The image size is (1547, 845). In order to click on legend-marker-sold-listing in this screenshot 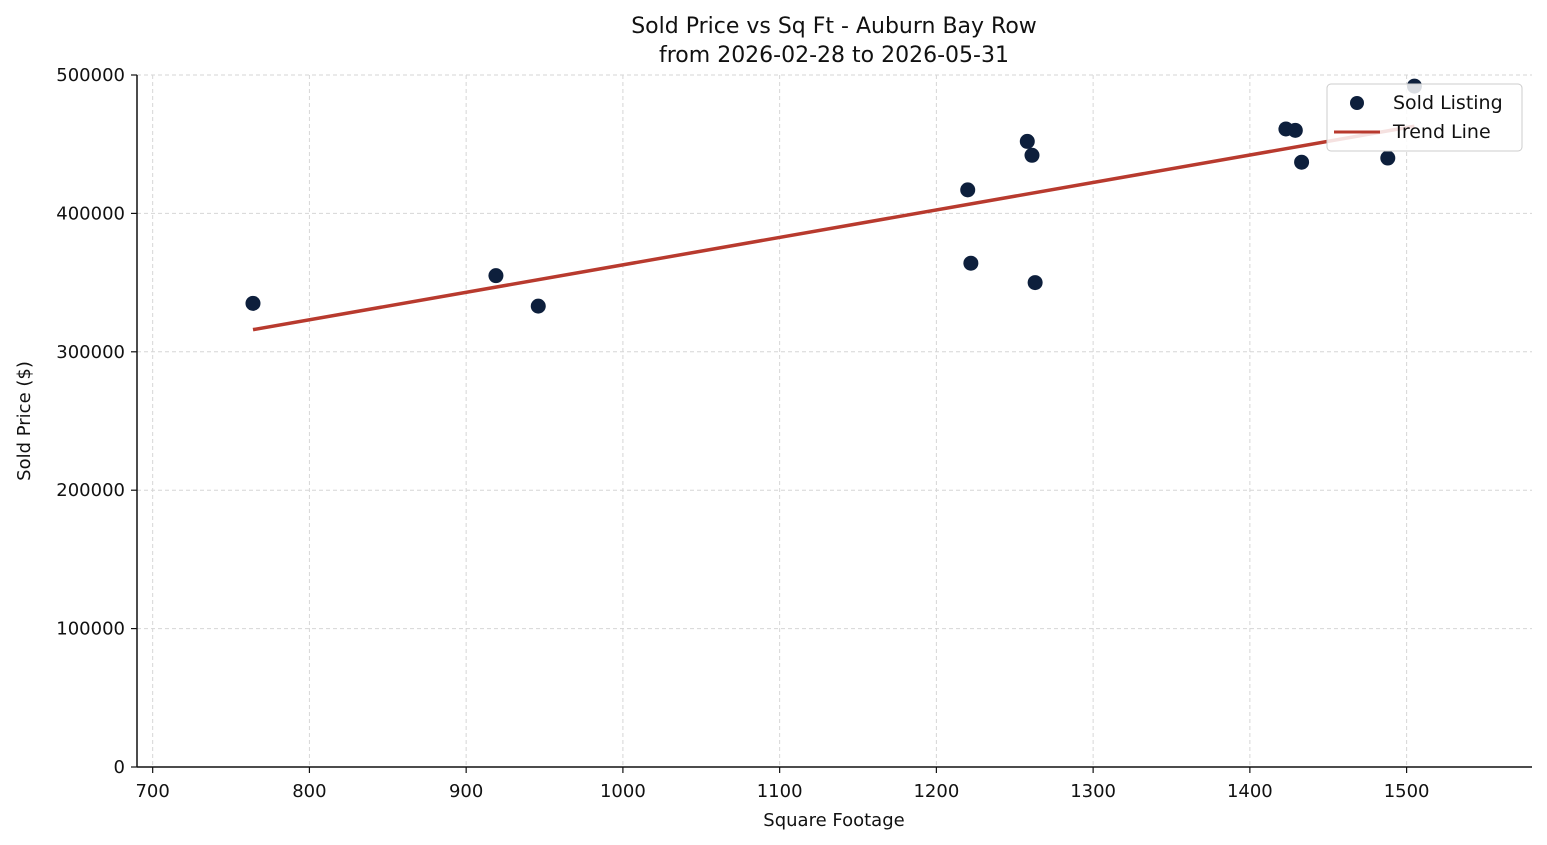, I will do `click(1357, 103)`.